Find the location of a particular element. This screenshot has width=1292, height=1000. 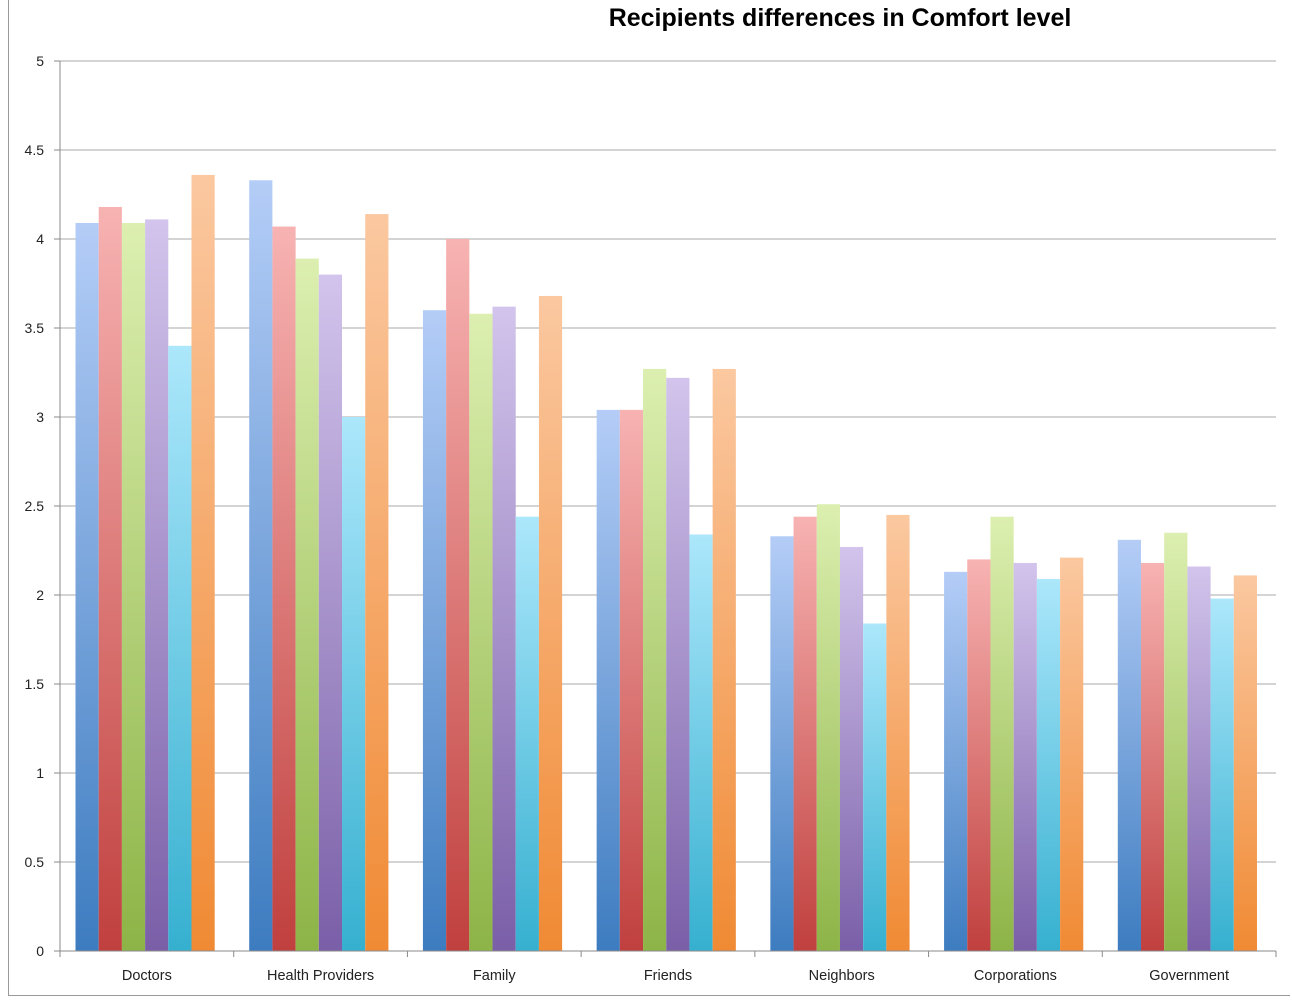

x-category-label: Doctors is located at coordinates (147, 976).